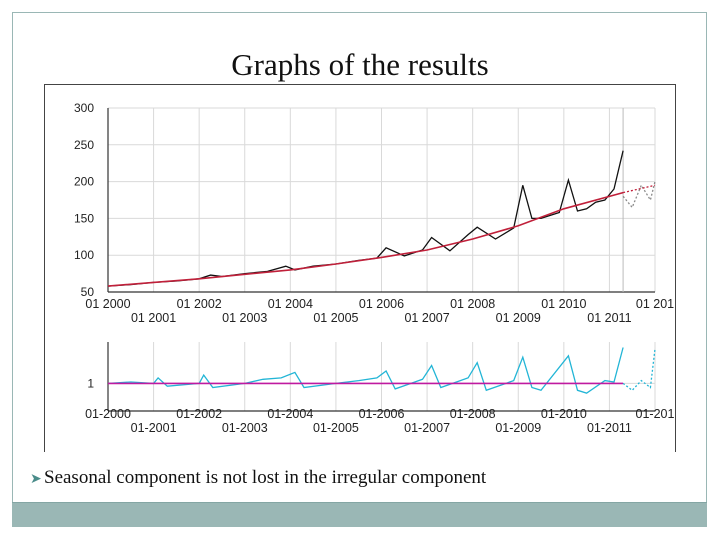 Image resolution: width=720 pixels, height=540 pixels. What do you see at coordinates (153, 318) in the screenshot?
I see `x-tick-label: 01 2001` at bounding box center [153, 318].